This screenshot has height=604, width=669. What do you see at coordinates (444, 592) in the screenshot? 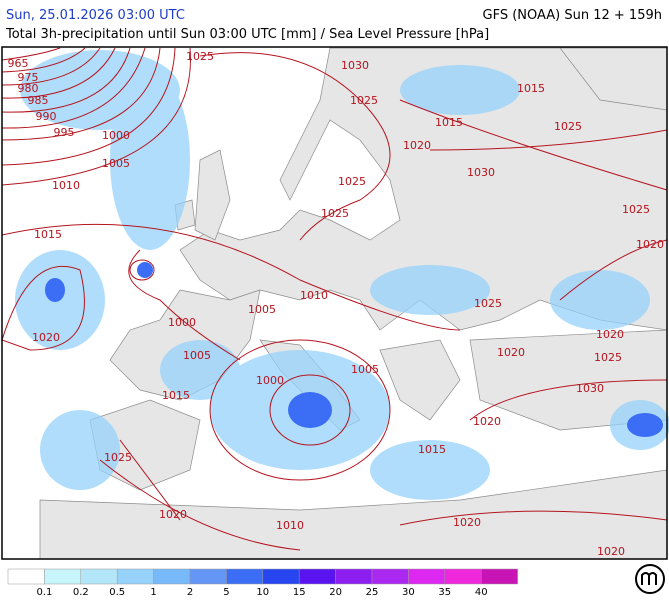
I see `legend-label: 35` at bounding box center [444, 592].